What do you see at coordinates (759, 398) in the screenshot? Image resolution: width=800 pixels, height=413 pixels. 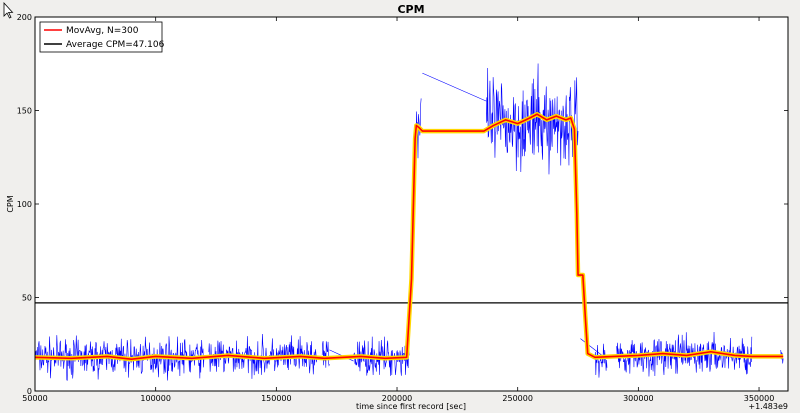 I see `x-tick-label: 350000` at bounding box center [759, 398].